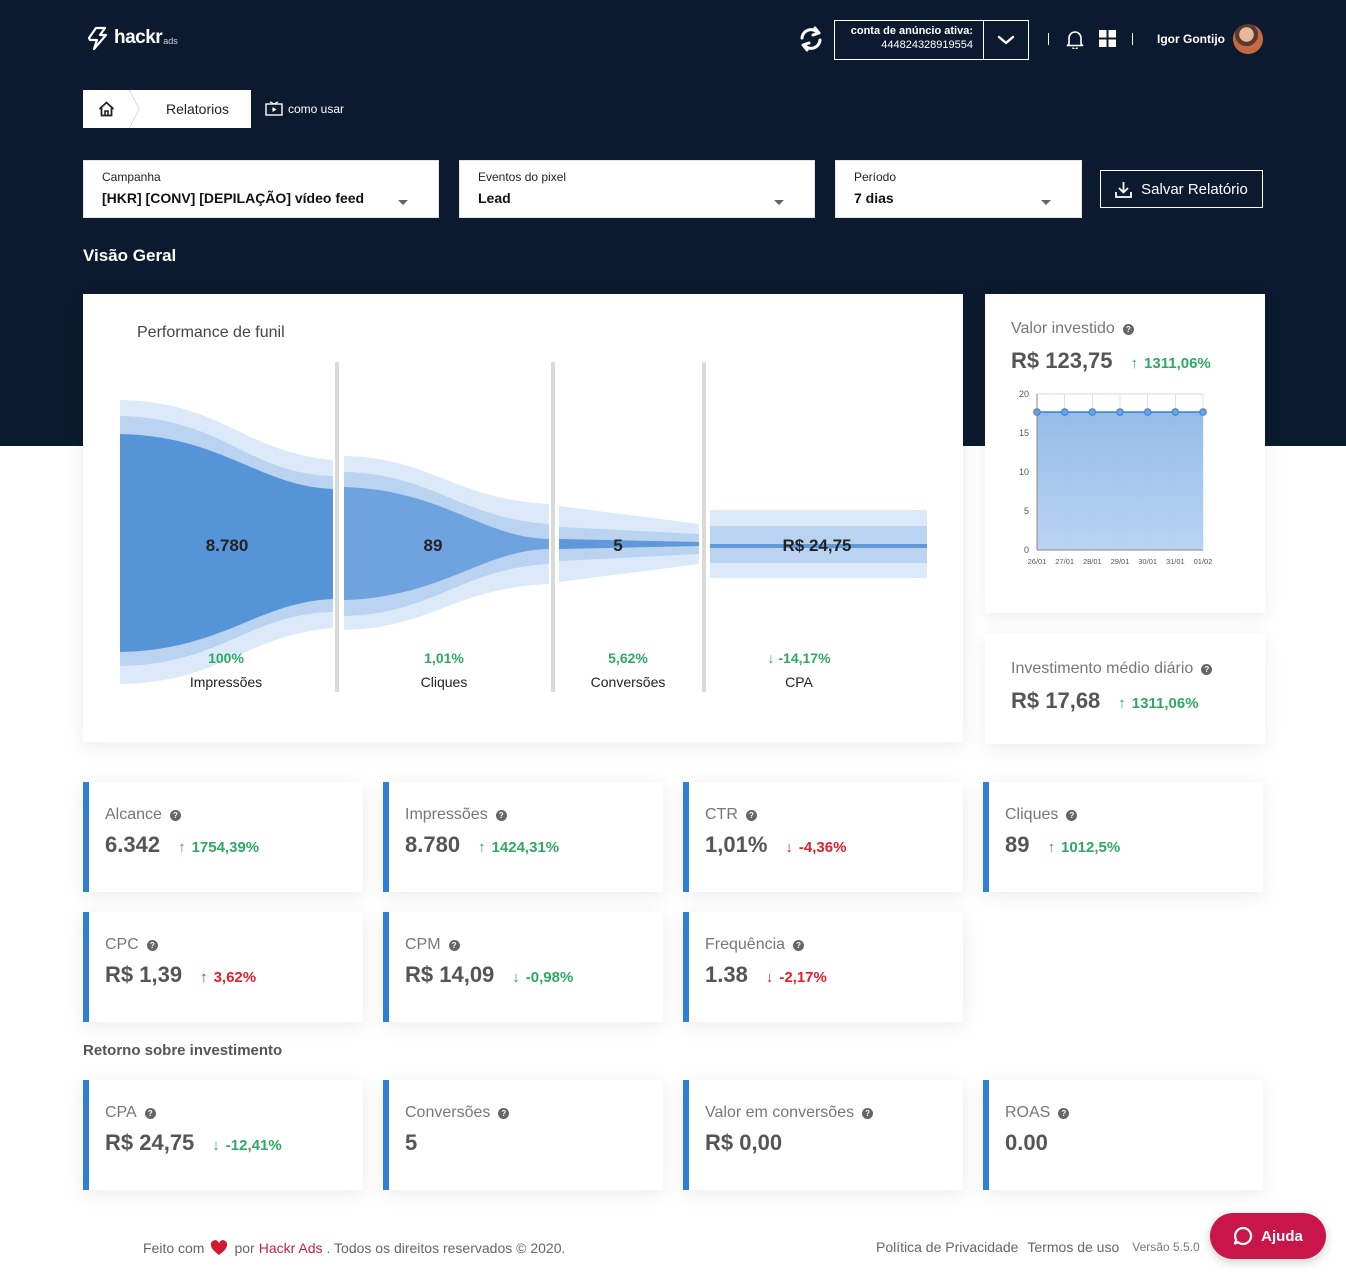 The height and width of the screenshot is (1273, 1346). I want to click on metric-change-text: -0,98%, so click(549, 977).